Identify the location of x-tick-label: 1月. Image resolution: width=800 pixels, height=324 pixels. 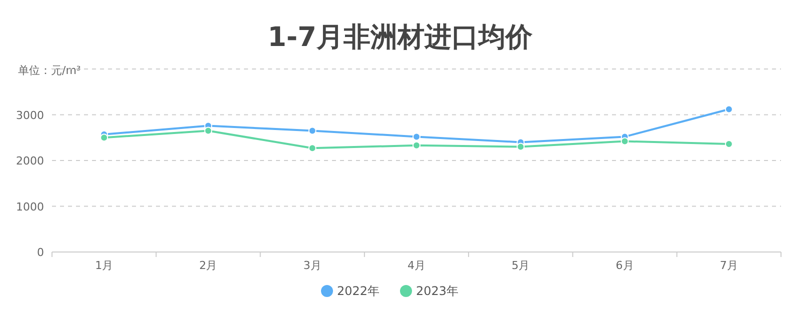
(104, 265).